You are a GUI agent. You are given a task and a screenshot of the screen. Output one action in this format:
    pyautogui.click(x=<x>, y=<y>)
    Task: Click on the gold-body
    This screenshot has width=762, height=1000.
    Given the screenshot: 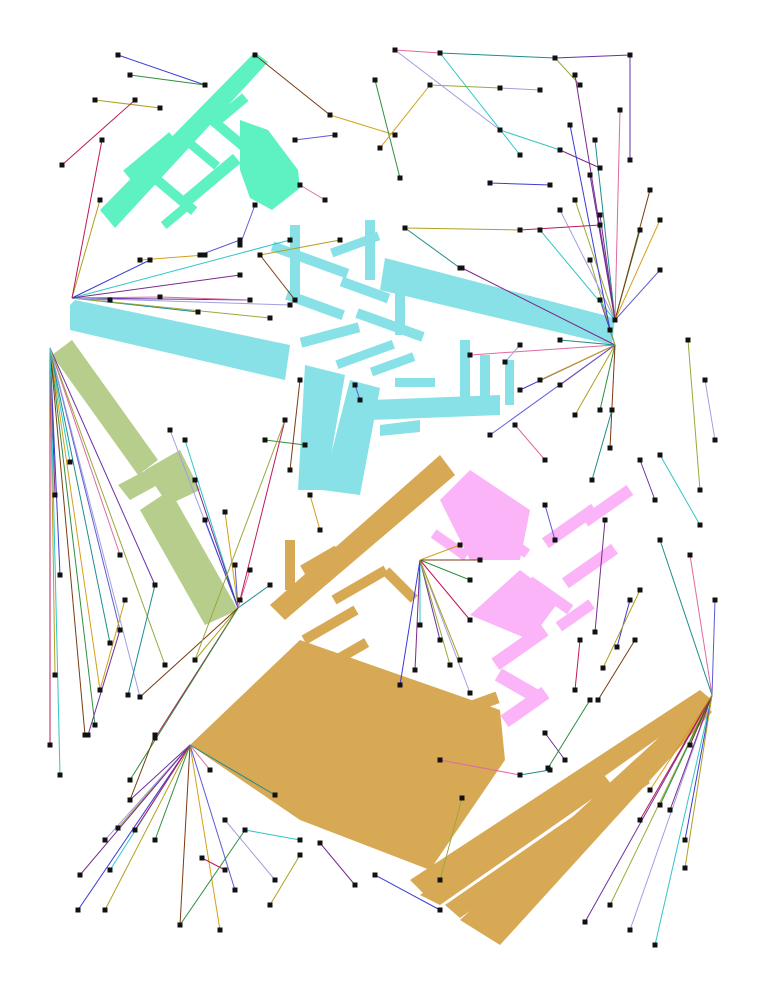 What is the action you would take?
    pyautogui.click(x=347, y=755)
    